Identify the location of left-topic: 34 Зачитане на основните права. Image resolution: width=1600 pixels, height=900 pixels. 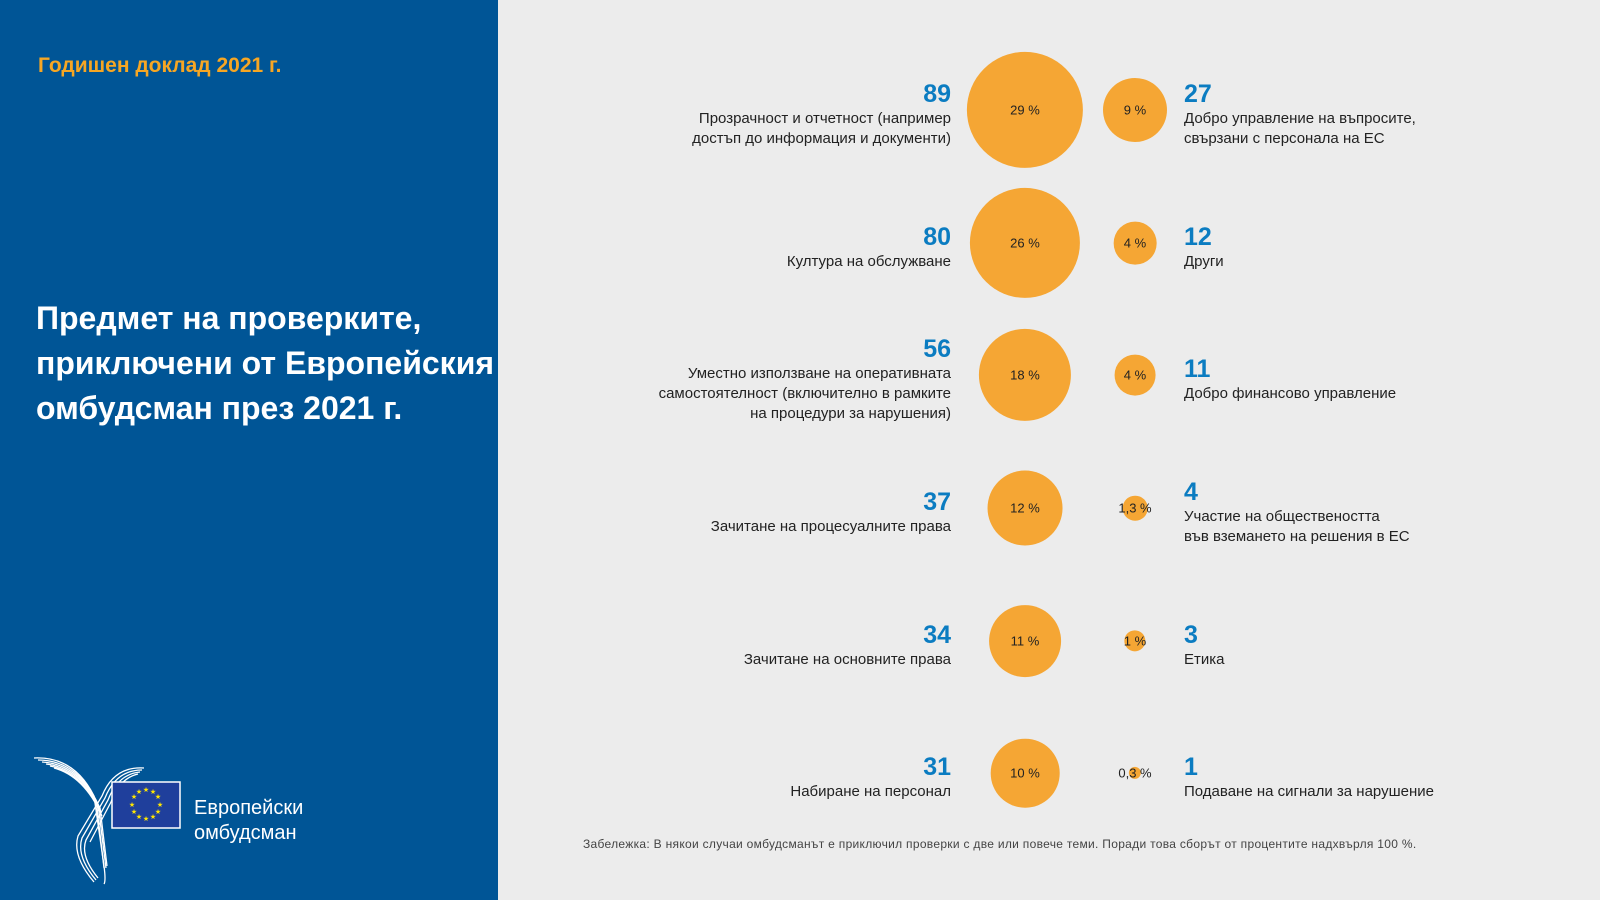
(847, 645).